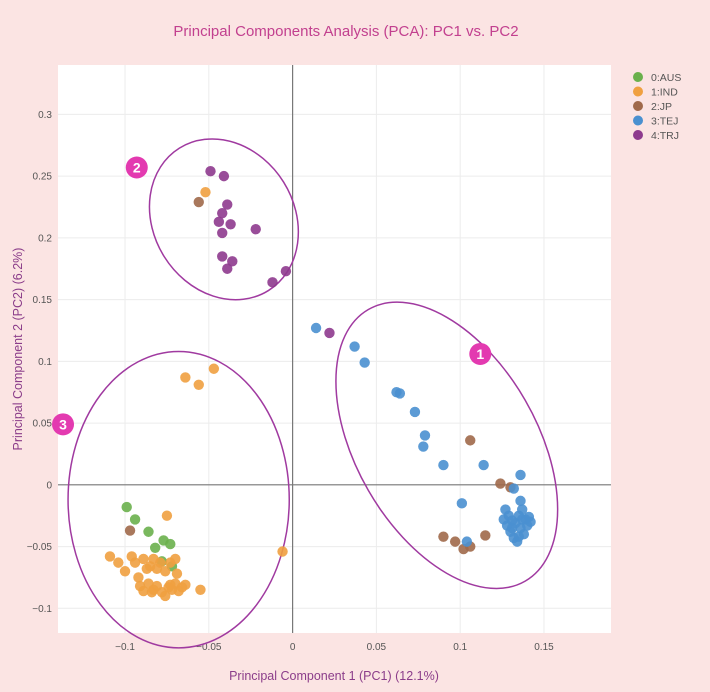 This screenshot has height=692, width=710. Describe the element at coordinates (544, 647) in the screenshot. I see `x-tick-label: 0.15` at that location.